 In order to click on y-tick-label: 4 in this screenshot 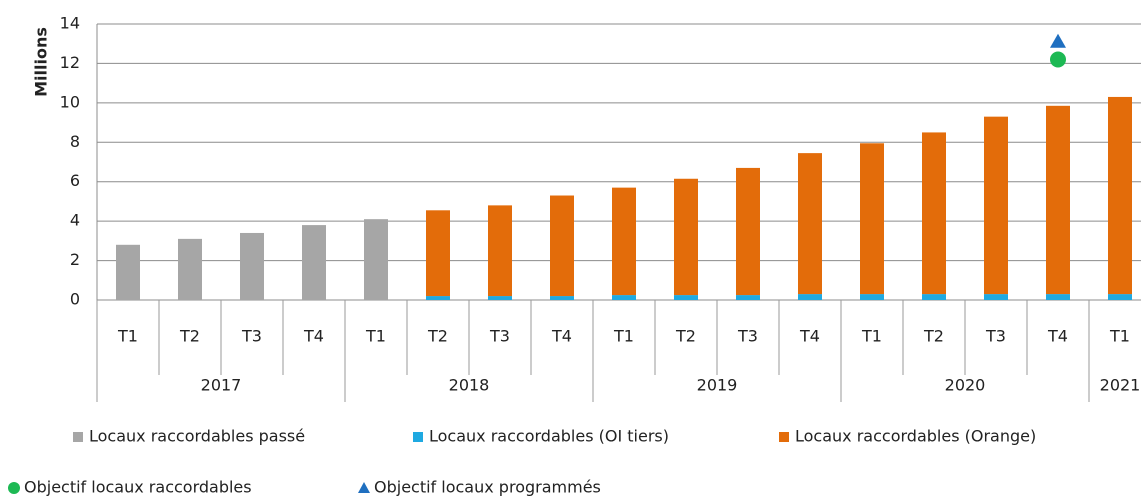, I will do `click(75, 220)`.